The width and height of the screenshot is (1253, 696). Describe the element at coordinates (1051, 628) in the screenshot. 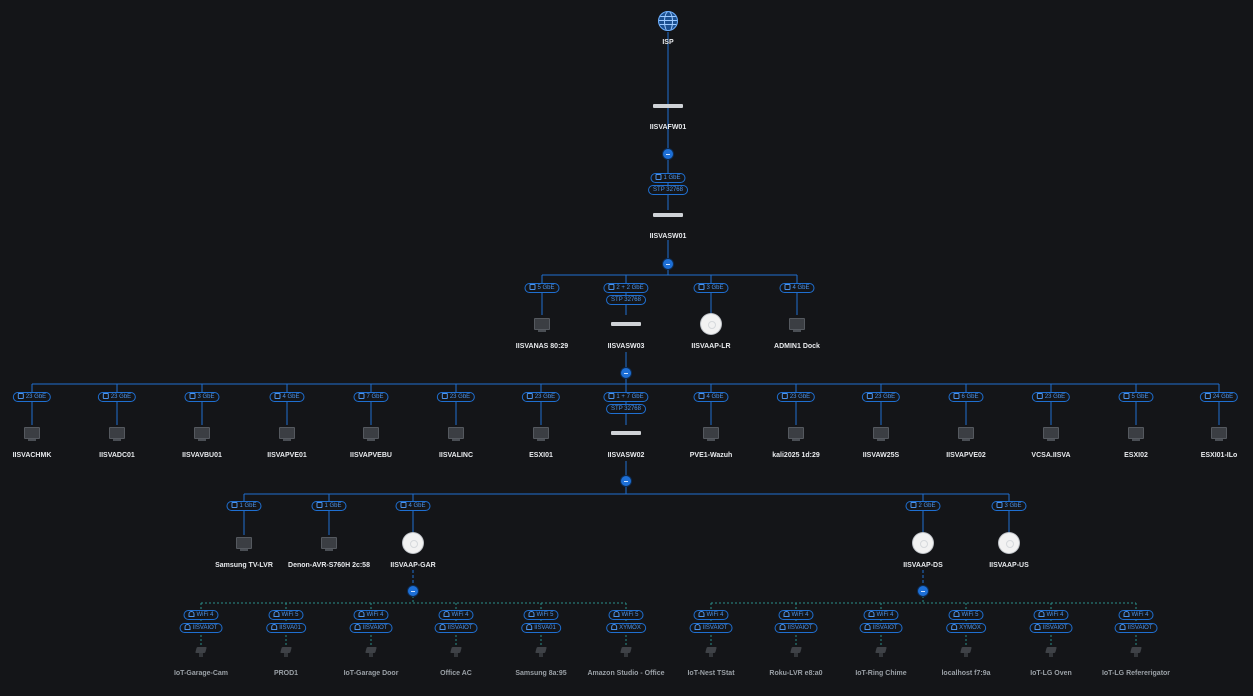

I see `ssid-badge: IISVAIOT` at that location.